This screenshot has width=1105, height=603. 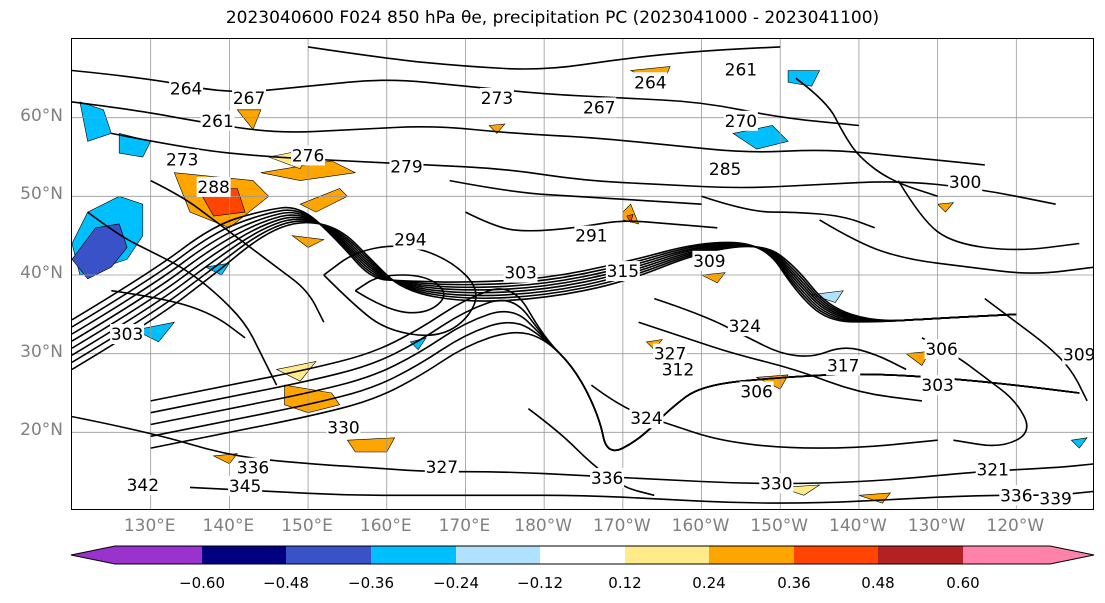 What do you see at coordinates (1072, 555) in the screenshot?
I see `colorbar-extend-max` at bounding box center [1072, 555].